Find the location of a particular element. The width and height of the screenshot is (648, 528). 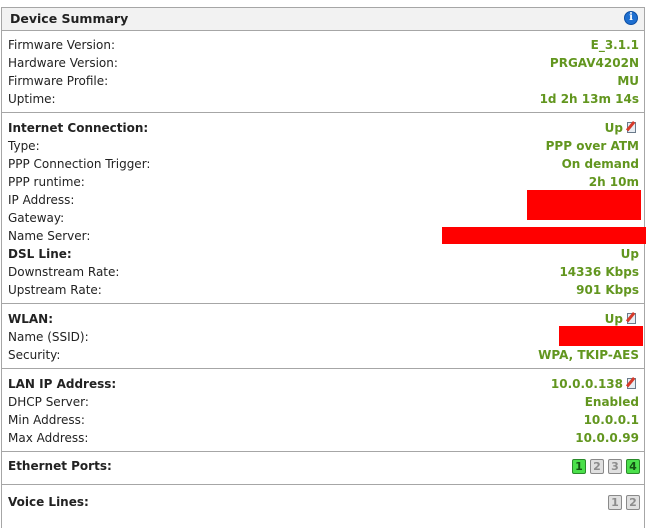

ppp-runtime-row: PPP runtime: 2h 10m is located at coordinates (323, 182).